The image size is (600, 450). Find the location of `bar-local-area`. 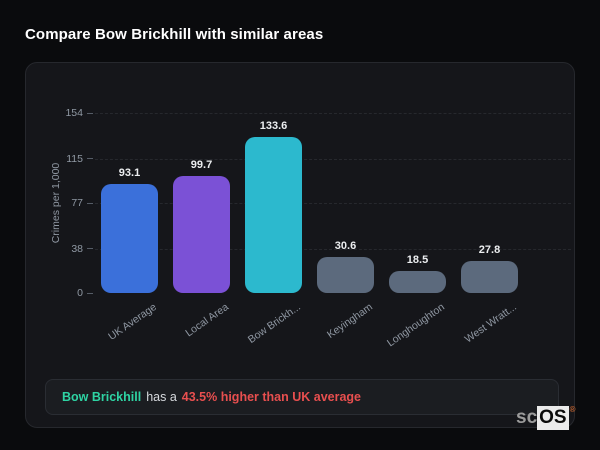

bar-local-area is located at coordinates (201, 234).